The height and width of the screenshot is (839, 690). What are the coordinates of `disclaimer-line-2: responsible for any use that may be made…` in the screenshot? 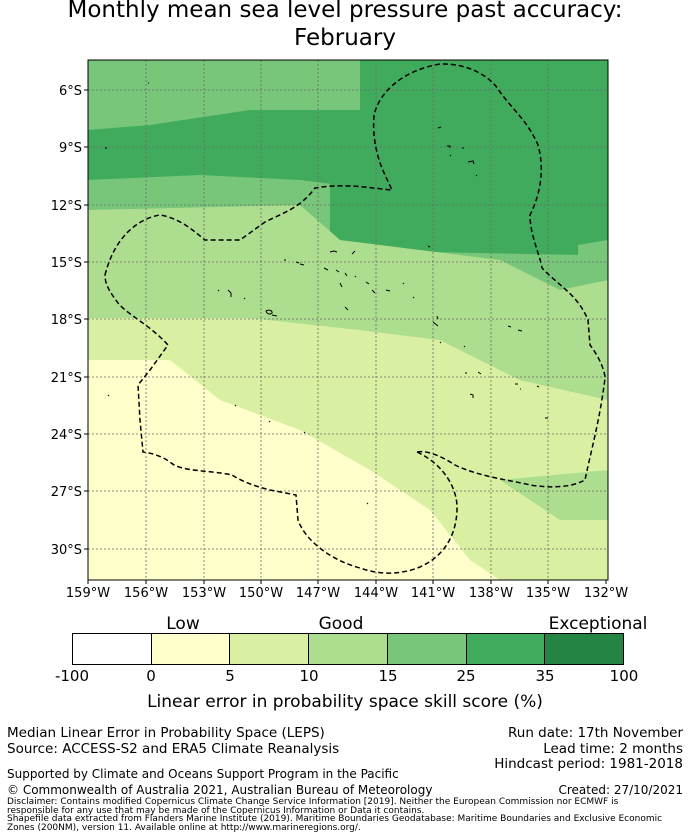 It's located at (216, 811).